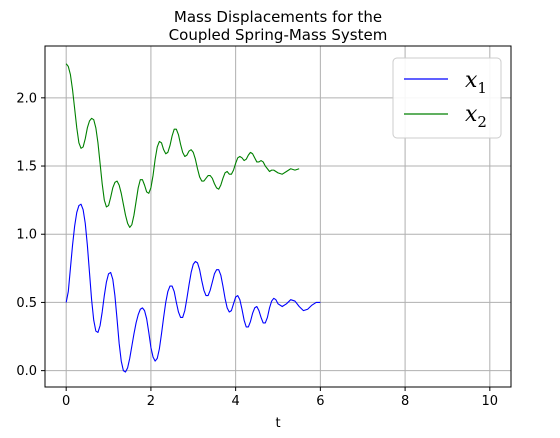  What do you see at coordinates (26, 167) in the screenshot?
I see `y-tick-label: 1.5` at bounding box center [26, 167].